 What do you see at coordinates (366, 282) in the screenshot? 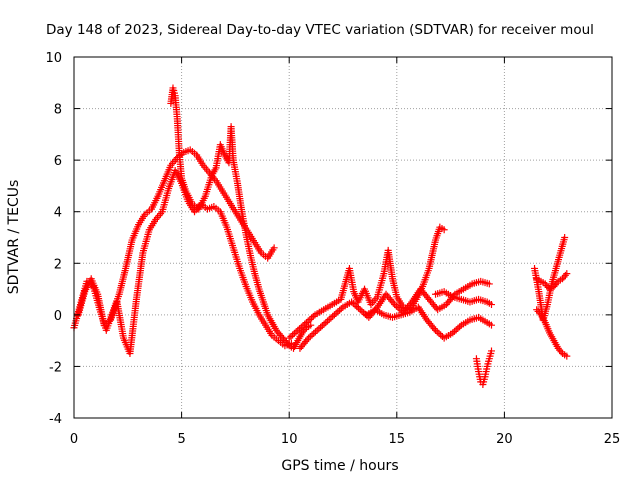
I see `series-trace-d` at bounding box center [366, 282].